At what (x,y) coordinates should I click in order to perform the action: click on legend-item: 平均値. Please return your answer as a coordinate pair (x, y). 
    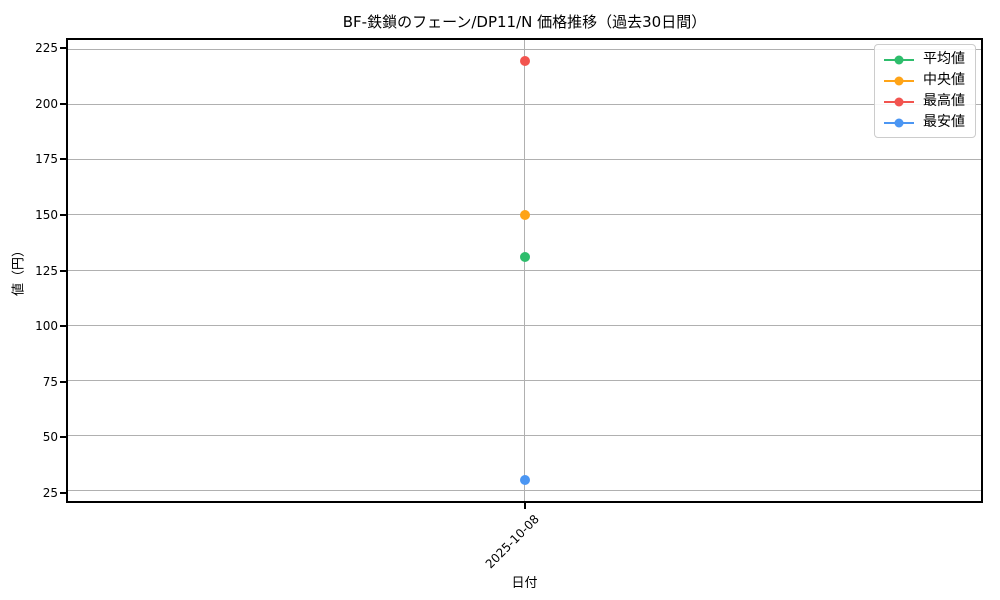
    Looking at the image, I should click on (924, 59).